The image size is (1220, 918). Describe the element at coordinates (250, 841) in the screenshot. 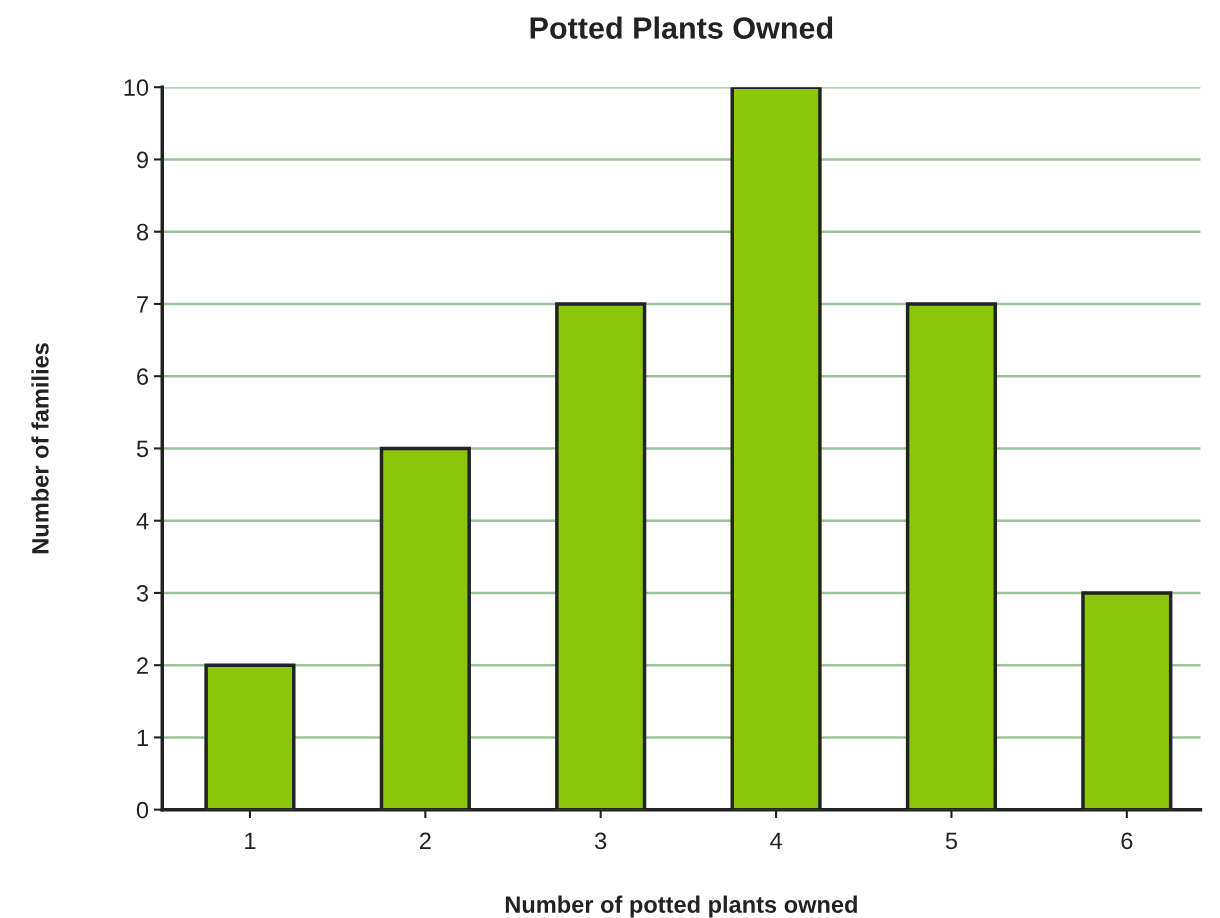

I see `x-tick-label: 1` at that location.